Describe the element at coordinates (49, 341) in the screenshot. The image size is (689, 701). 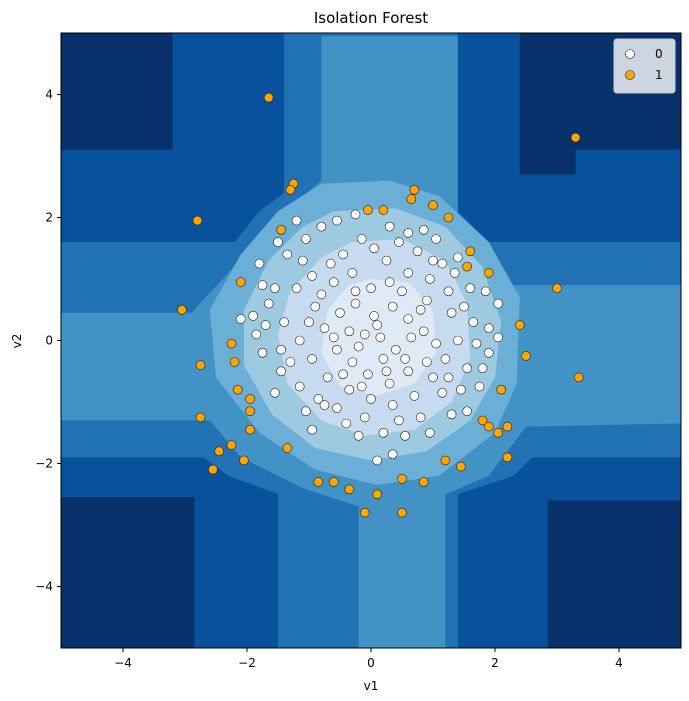
I see `y-tick-label: 0` at that location.